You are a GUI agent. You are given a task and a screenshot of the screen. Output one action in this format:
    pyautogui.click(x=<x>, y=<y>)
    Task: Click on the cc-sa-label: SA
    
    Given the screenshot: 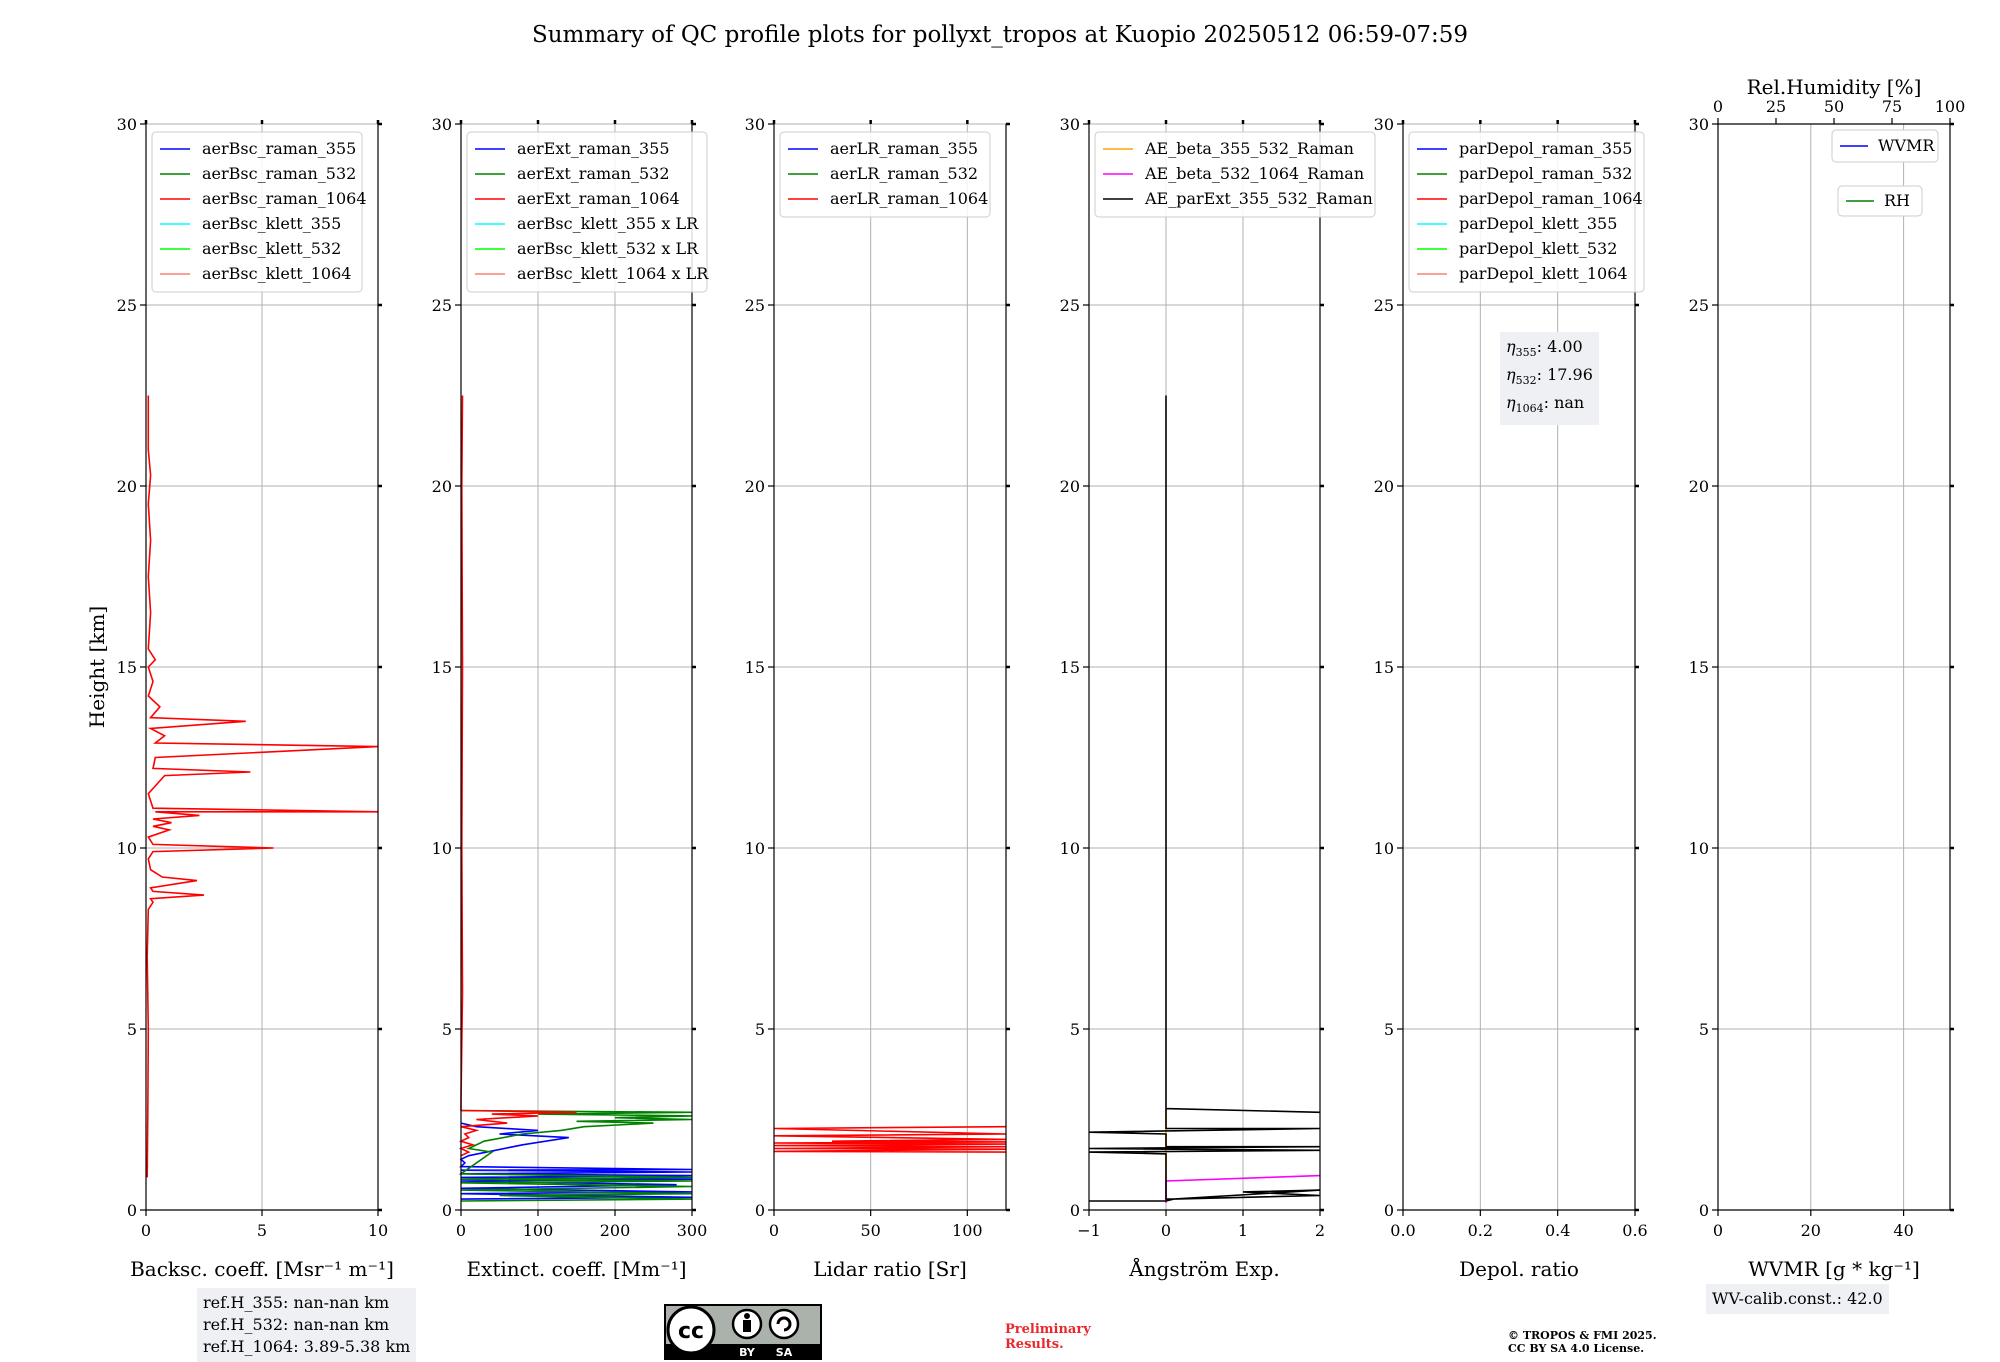 What is the action you would take?
    pyautogui.click(x=784, y=1352)
    